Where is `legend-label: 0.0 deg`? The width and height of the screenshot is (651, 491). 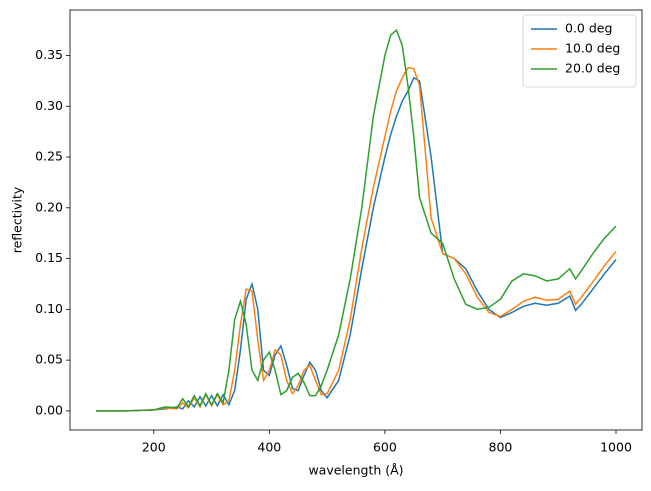
legend-label: 0.0 deg is located at coordinates (588, 28).